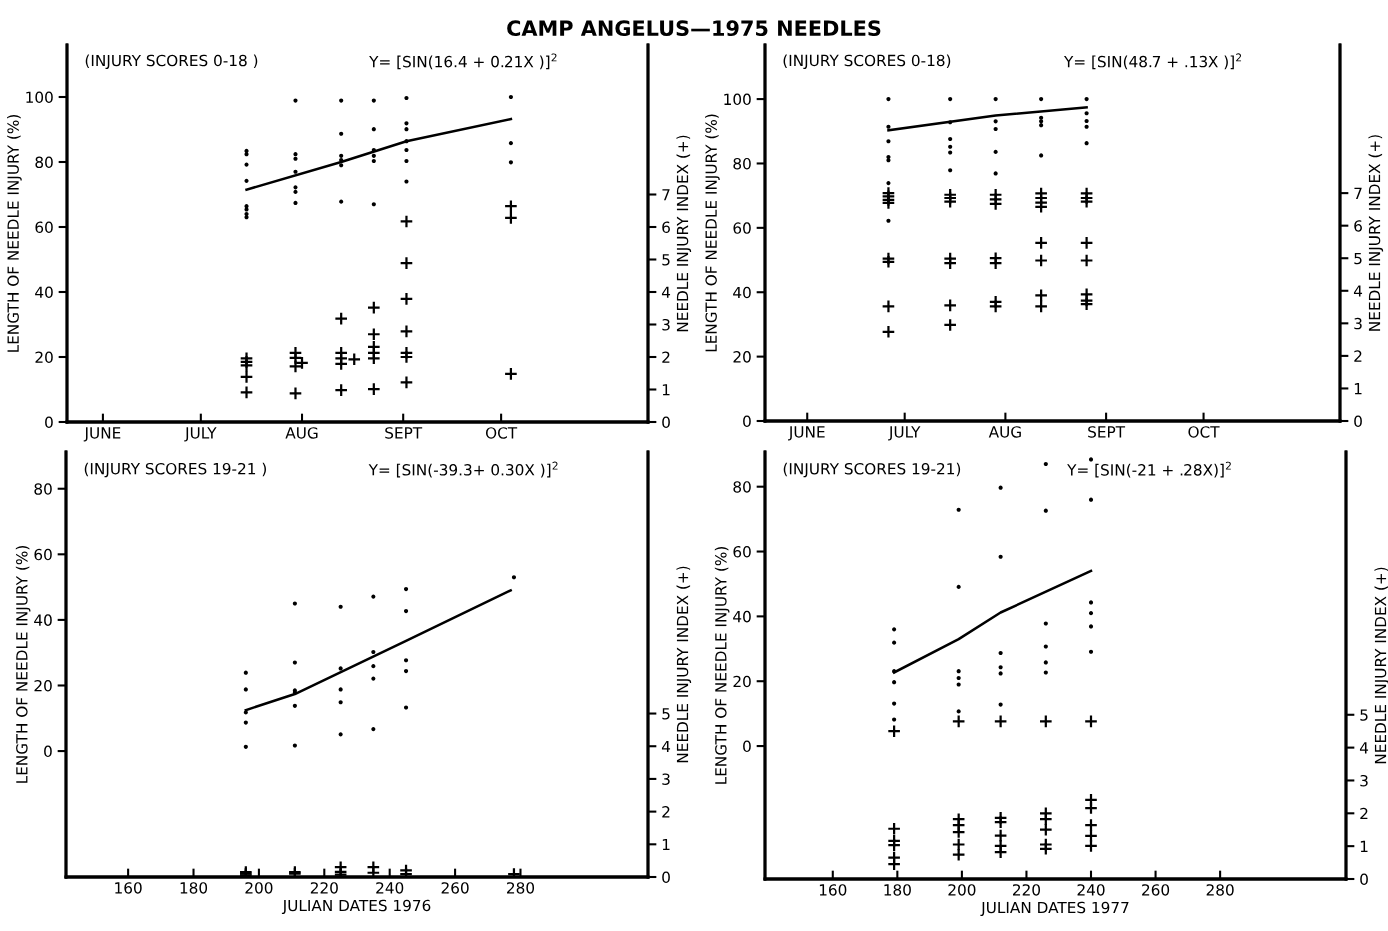 The image size is (1388, 931). What do you see at coordinates (872, 470) in the screenshot?
I see `annotation: (INJURY SCORES 19-21)` at bounding box center [872, 470].